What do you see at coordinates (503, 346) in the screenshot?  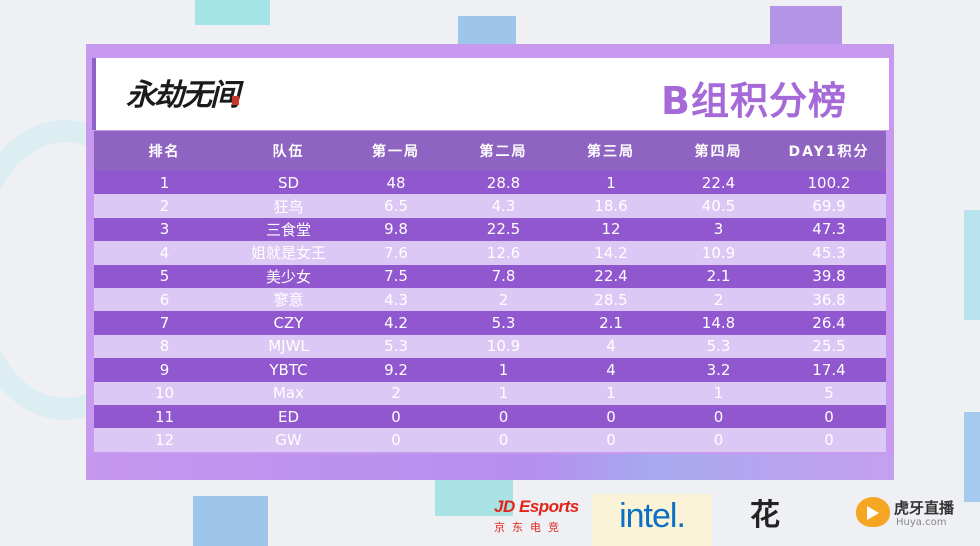 I see `game2-cell: 10.9` at bounding box center [503, 346].